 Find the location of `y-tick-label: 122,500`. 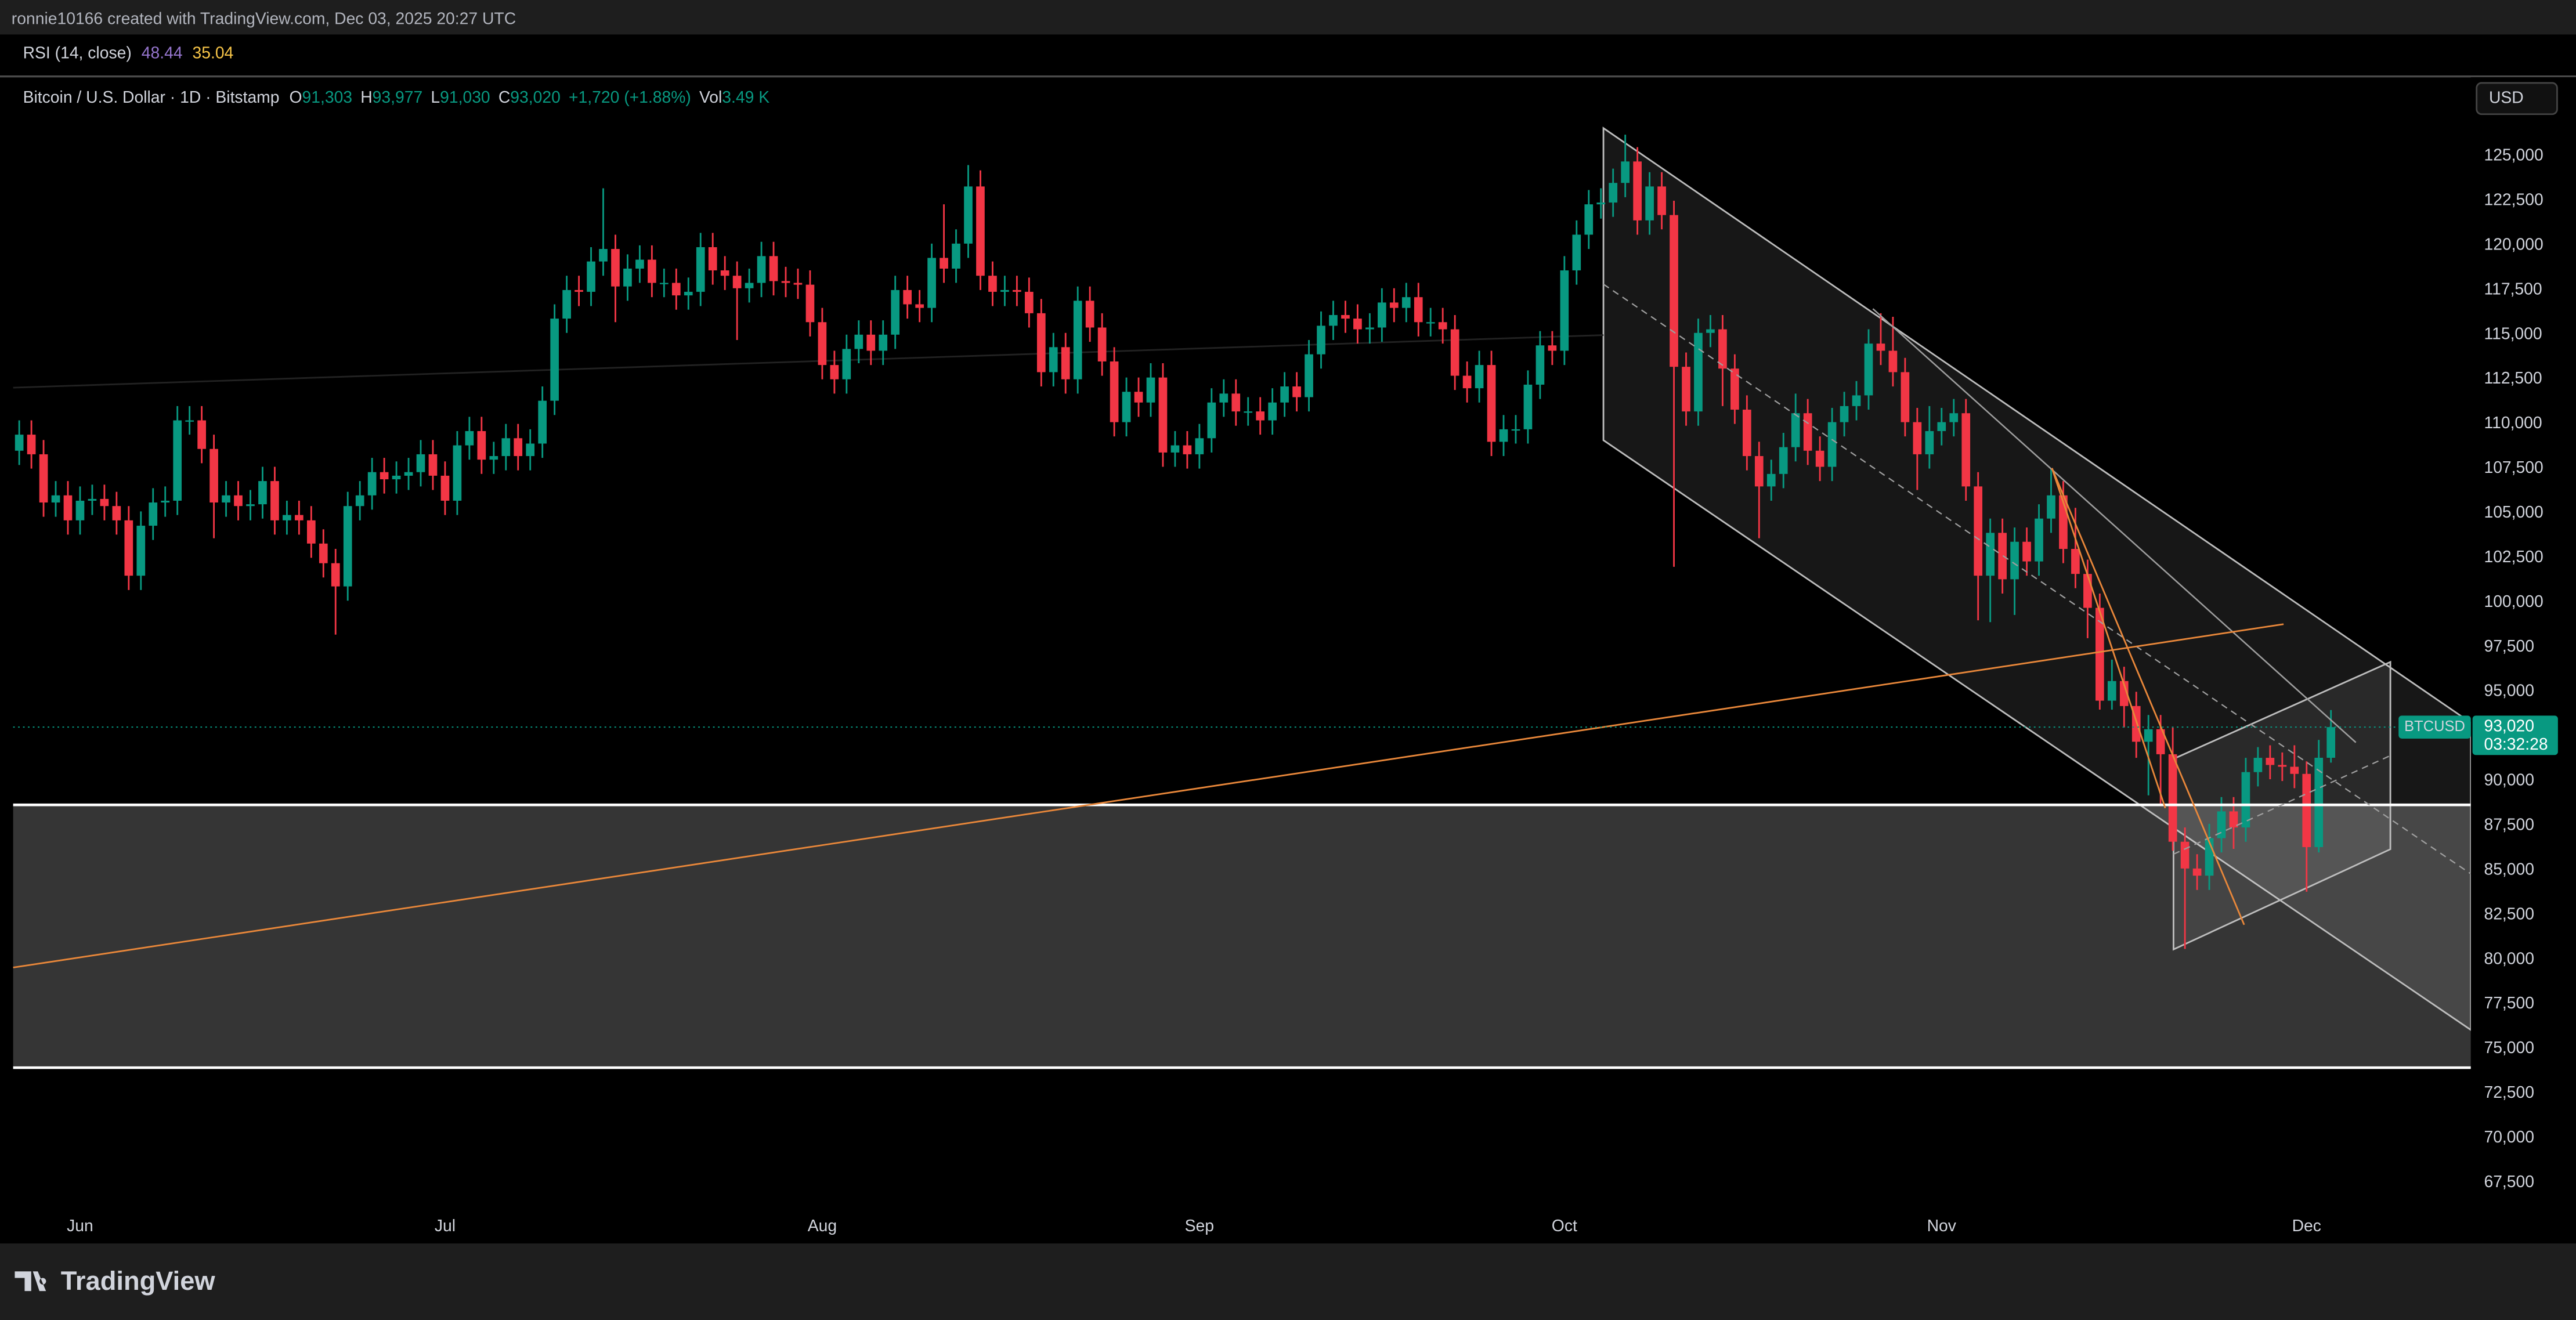

y-tick-label: 122,500 is located at coordinates (2513, 199).